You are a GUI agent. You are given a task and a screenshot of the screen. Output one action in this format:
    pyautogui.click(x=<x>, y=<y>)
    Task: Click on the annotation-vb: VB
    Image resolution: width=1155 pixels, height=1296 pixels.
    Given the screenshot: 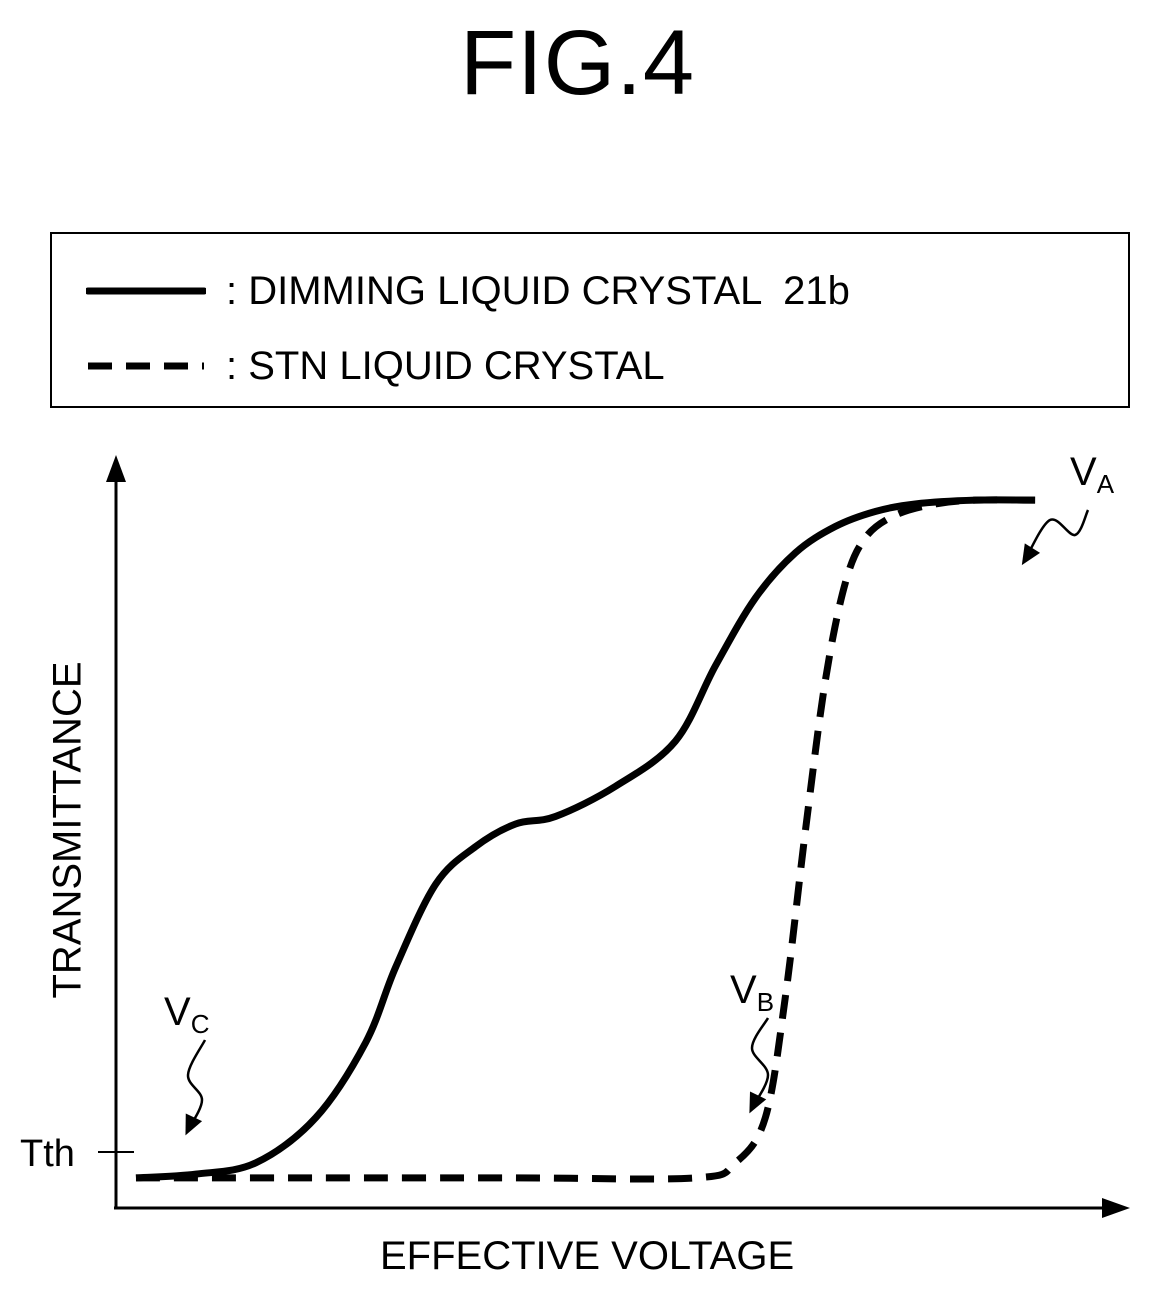 What is the action you would take?
    pyautogui.click(x=752, y=993)
    